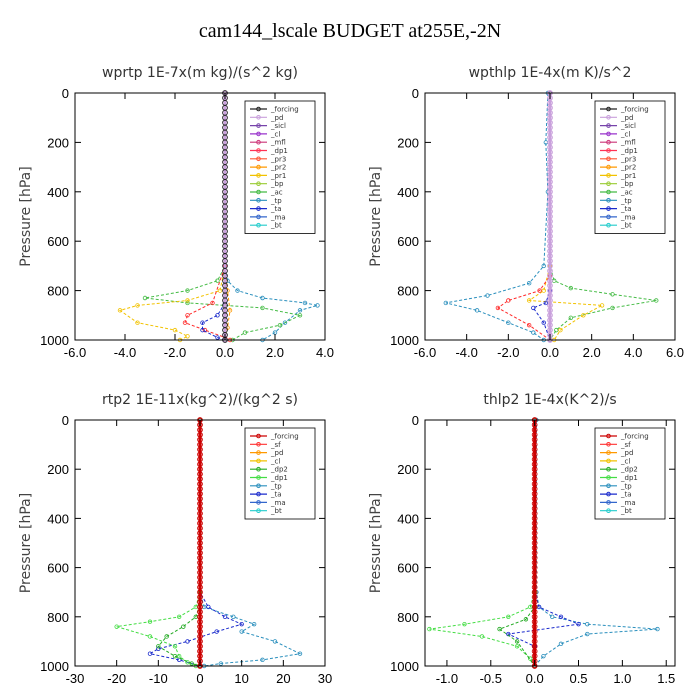  What do you see at coordinates (549, 400) in the screenshot?
I see `chart-title: thlp2 1E-4x(K^2)/s` at bounding box center [549, 400].